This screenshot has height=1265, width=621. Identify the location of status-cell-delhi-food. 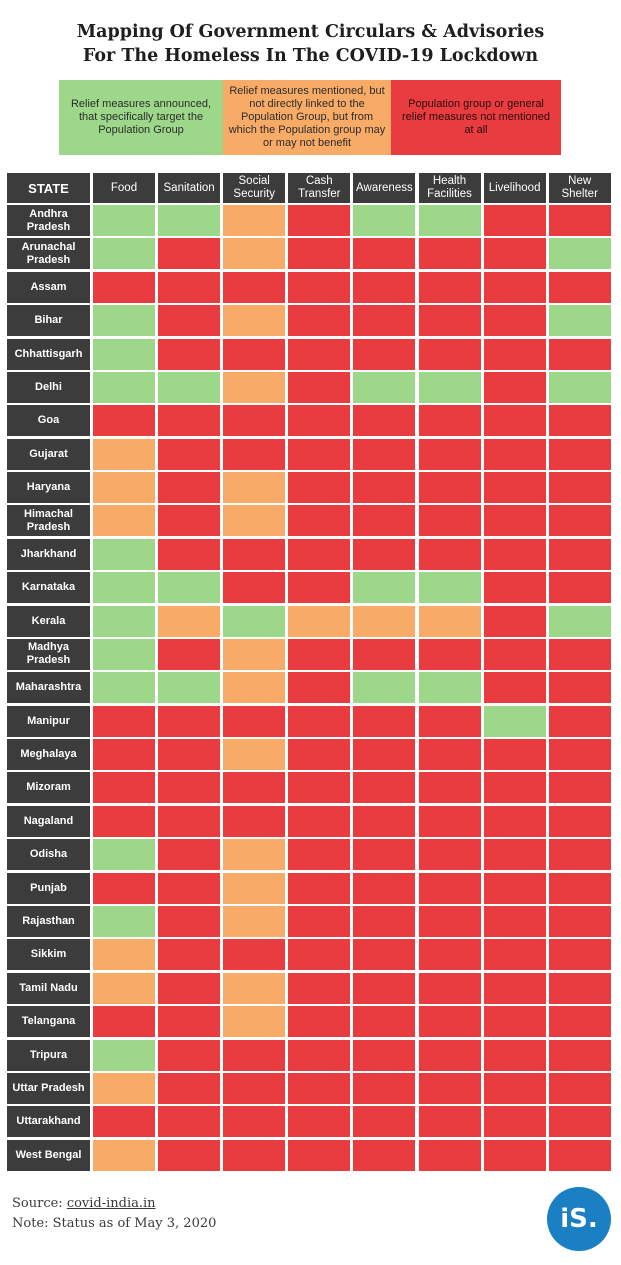
(124, 387).